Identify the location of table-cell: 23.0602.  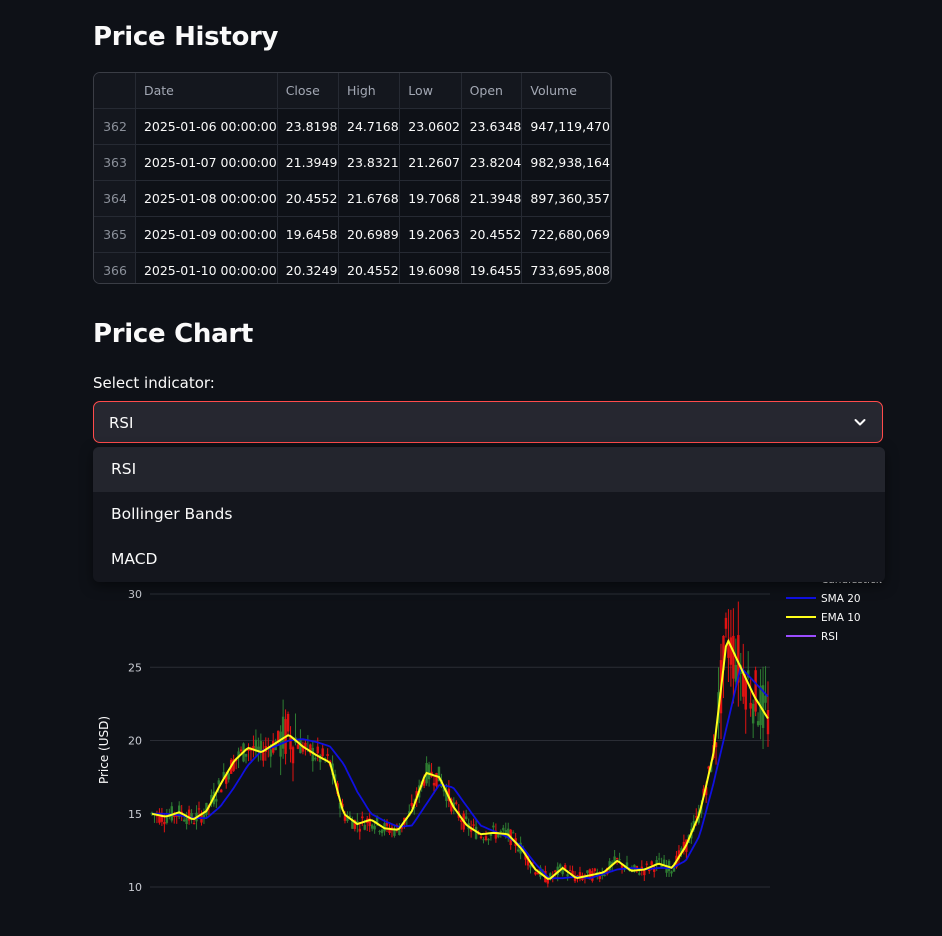
(430, 126).